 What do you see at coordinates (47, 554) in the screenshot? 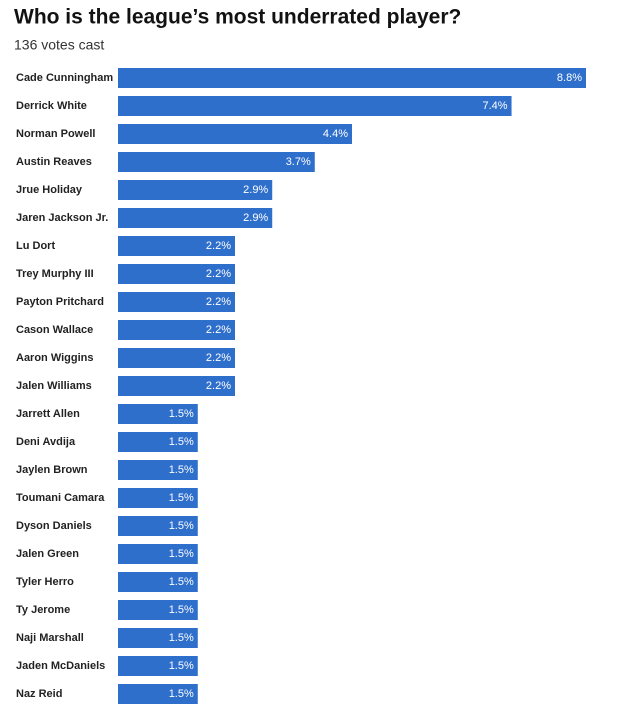
I see `category-label: Jalen Green` at bounding box center [47, 554].